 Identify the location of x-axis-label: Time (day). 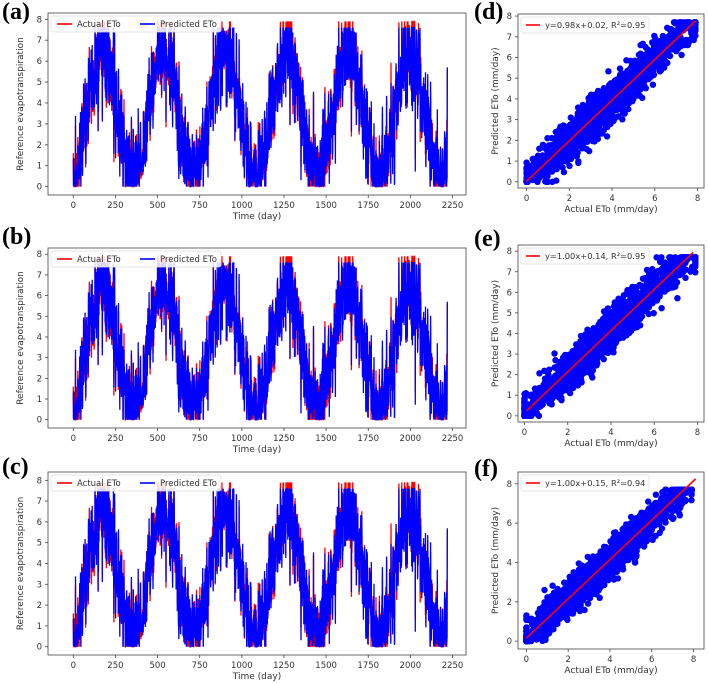
(256, 217).